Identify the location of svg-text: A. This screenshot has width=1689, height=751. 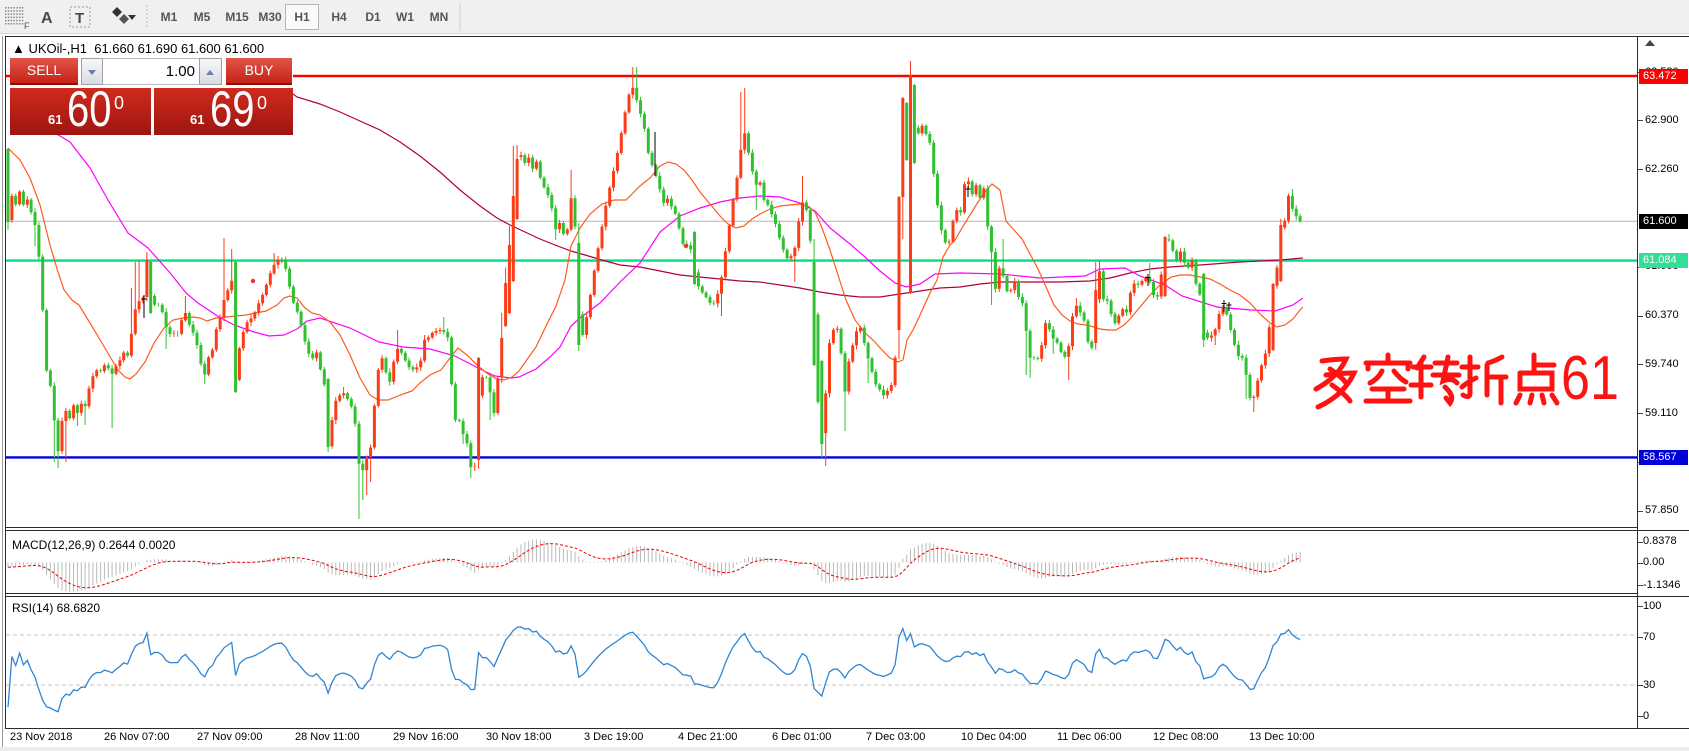
(47, 18).